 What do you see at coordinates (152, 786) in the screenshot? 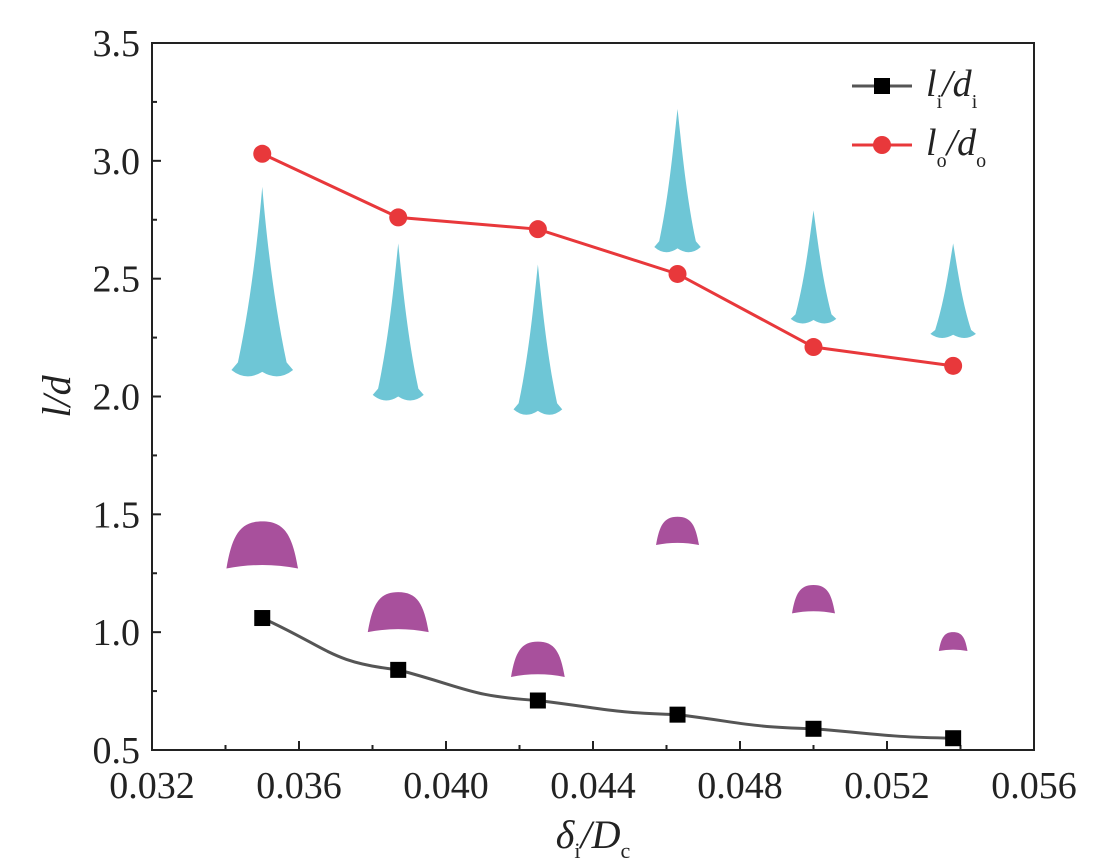
I see `x-tick-label: 0.032` at bounding box center [152, 786].